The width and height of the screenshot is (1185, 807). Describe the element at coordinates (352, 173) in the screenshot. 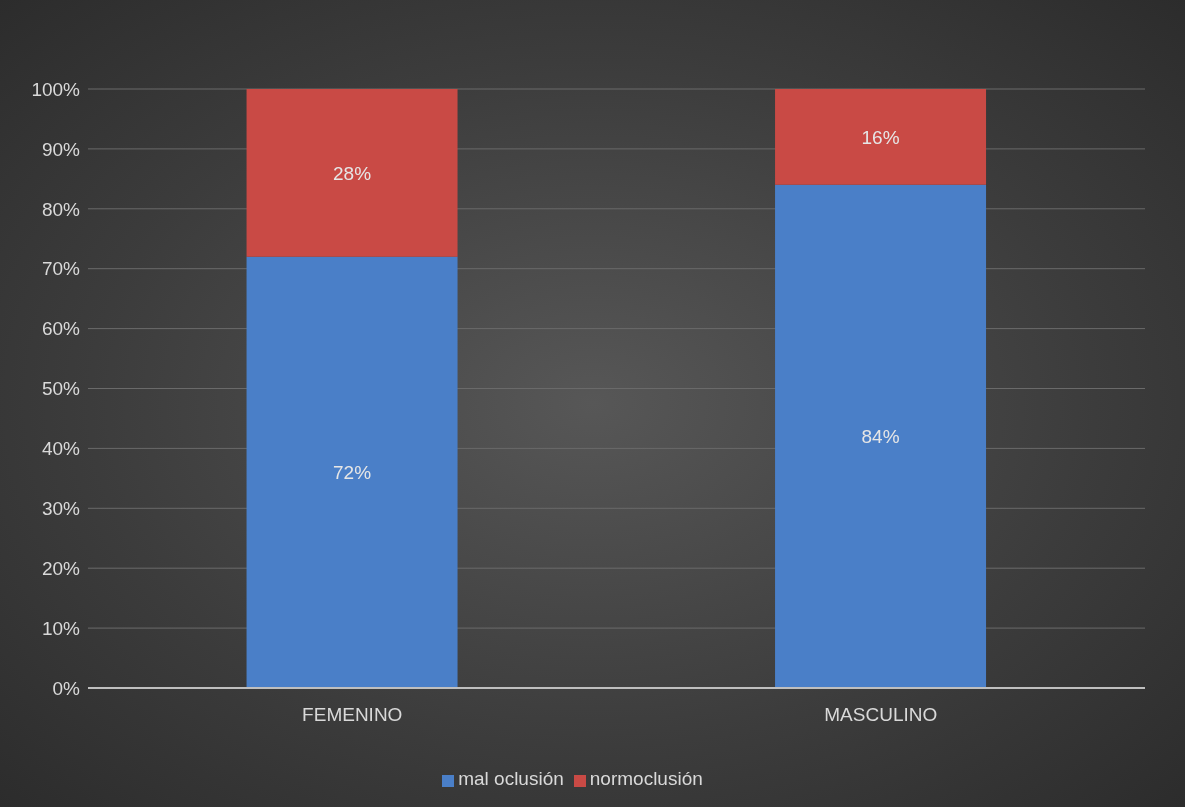

I see `data-label: 28%` at that location.